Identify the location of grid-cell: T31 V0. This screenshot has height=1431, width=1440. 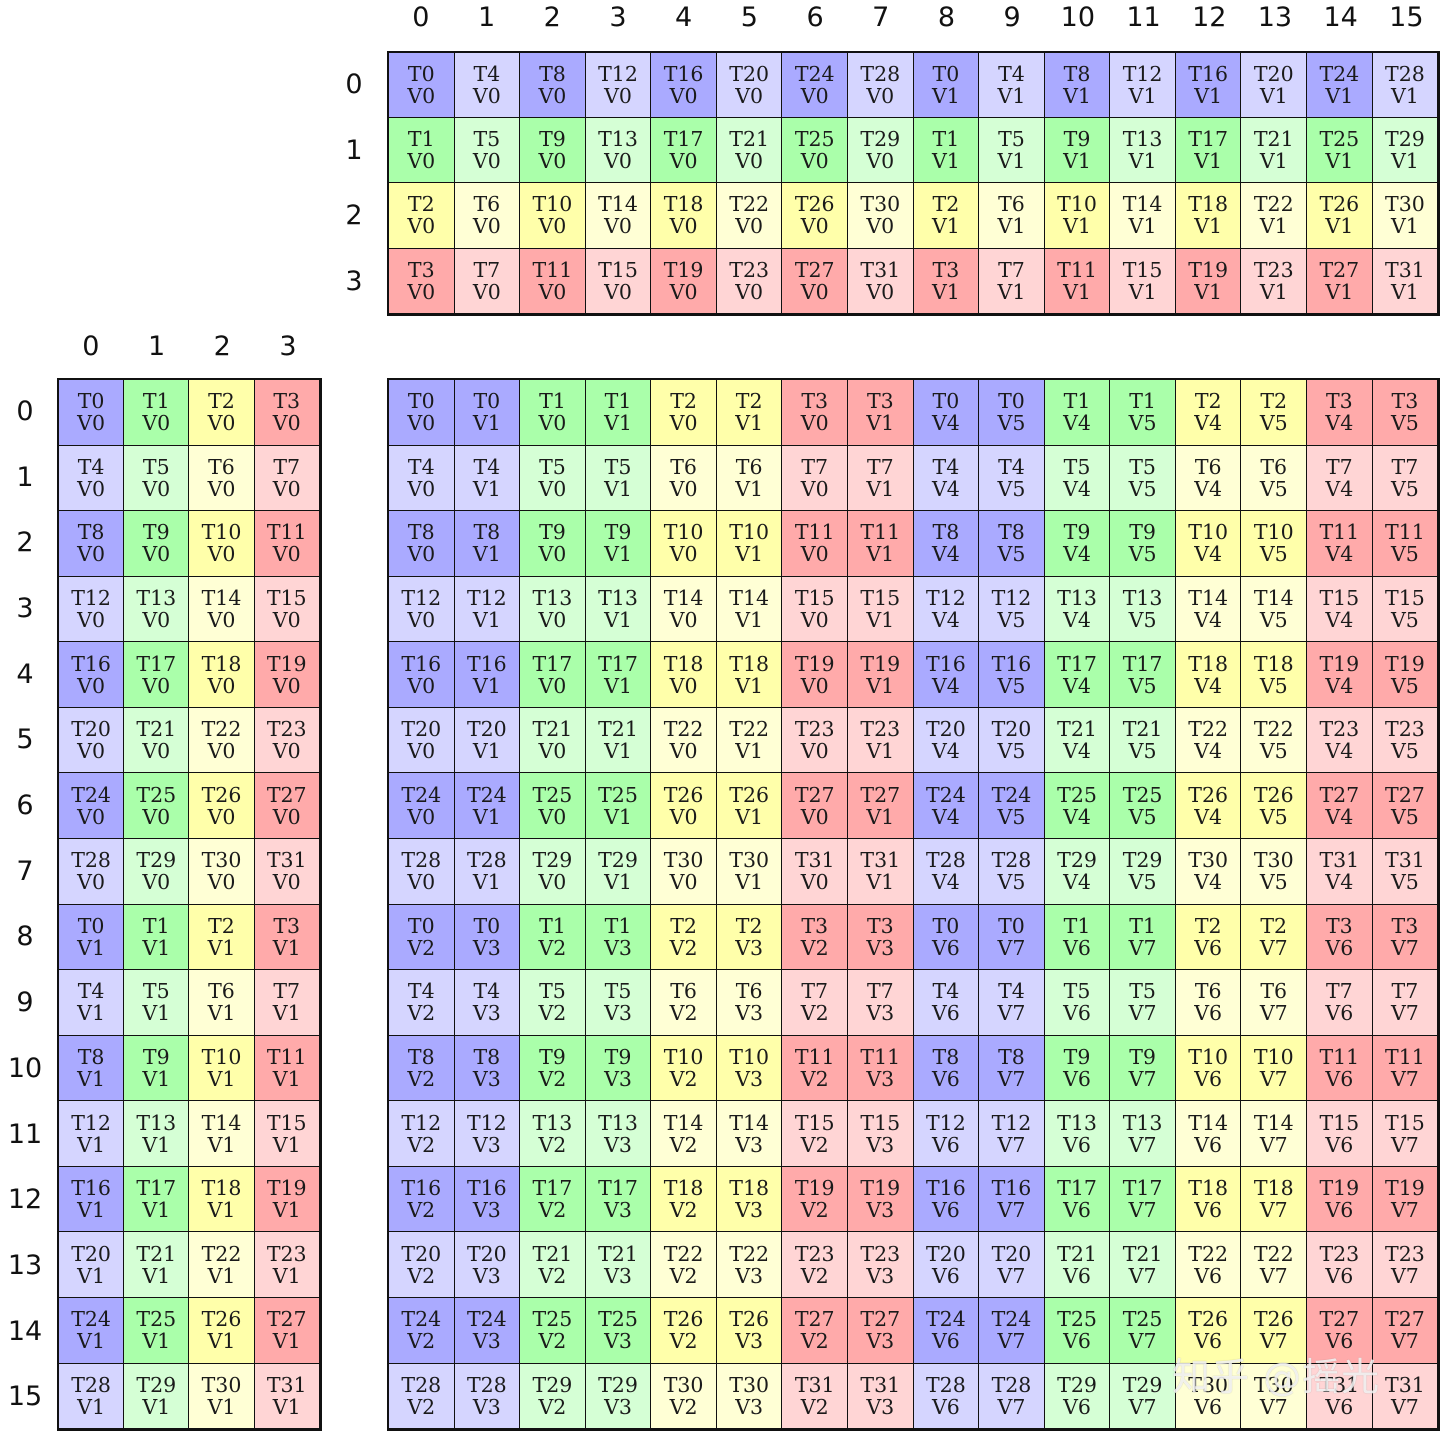
(881, 281).